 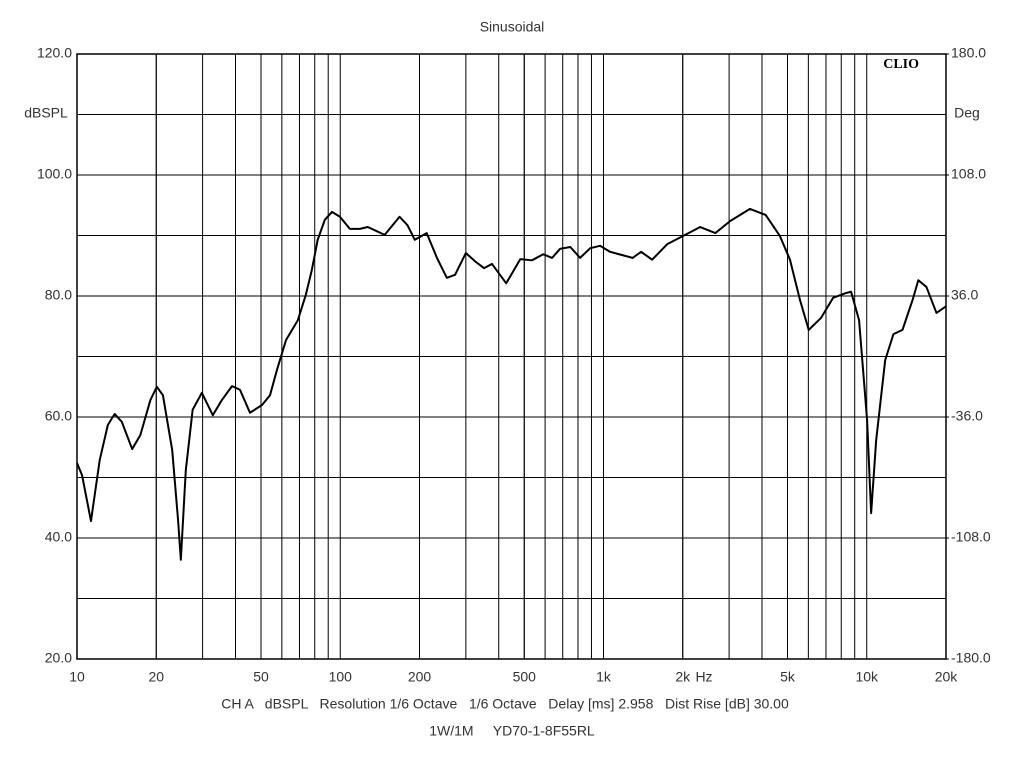 What do you see at coordinates (77, 677) in the screenshot?
I see `x-tick-label: 10` at bounding box center [77, 677].